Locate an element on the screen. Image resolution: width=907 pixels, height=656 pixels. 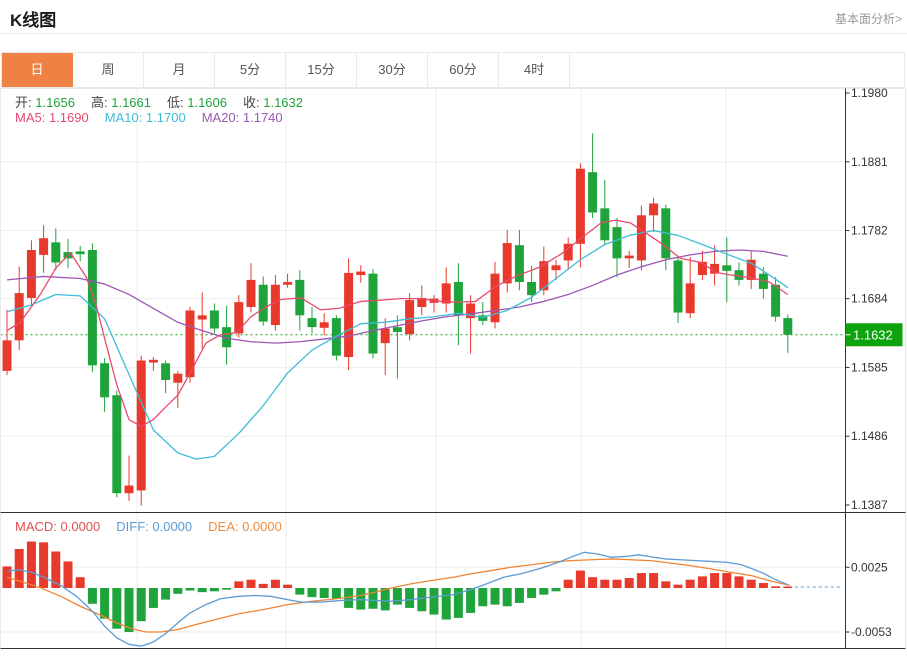
tab-60分: 60分 is located at coordinates (463, 70).